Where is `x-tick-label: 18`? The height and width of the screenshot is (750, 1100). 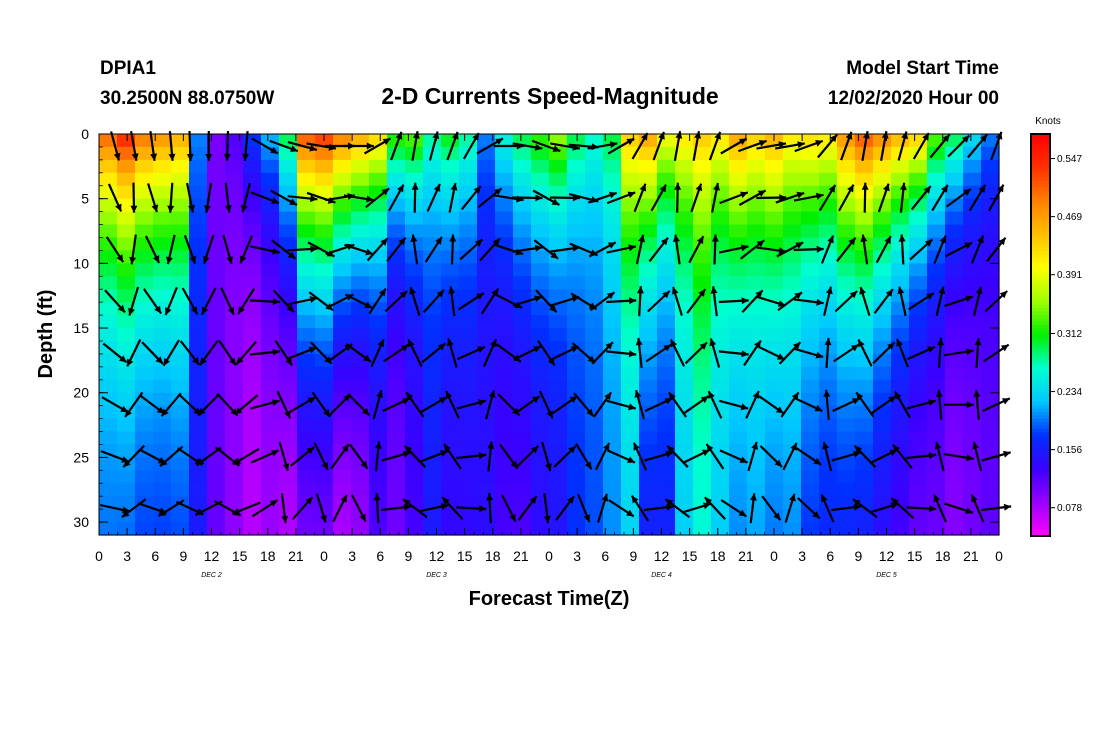 x-tick-label: 18 is located at coordinates (943, 556).